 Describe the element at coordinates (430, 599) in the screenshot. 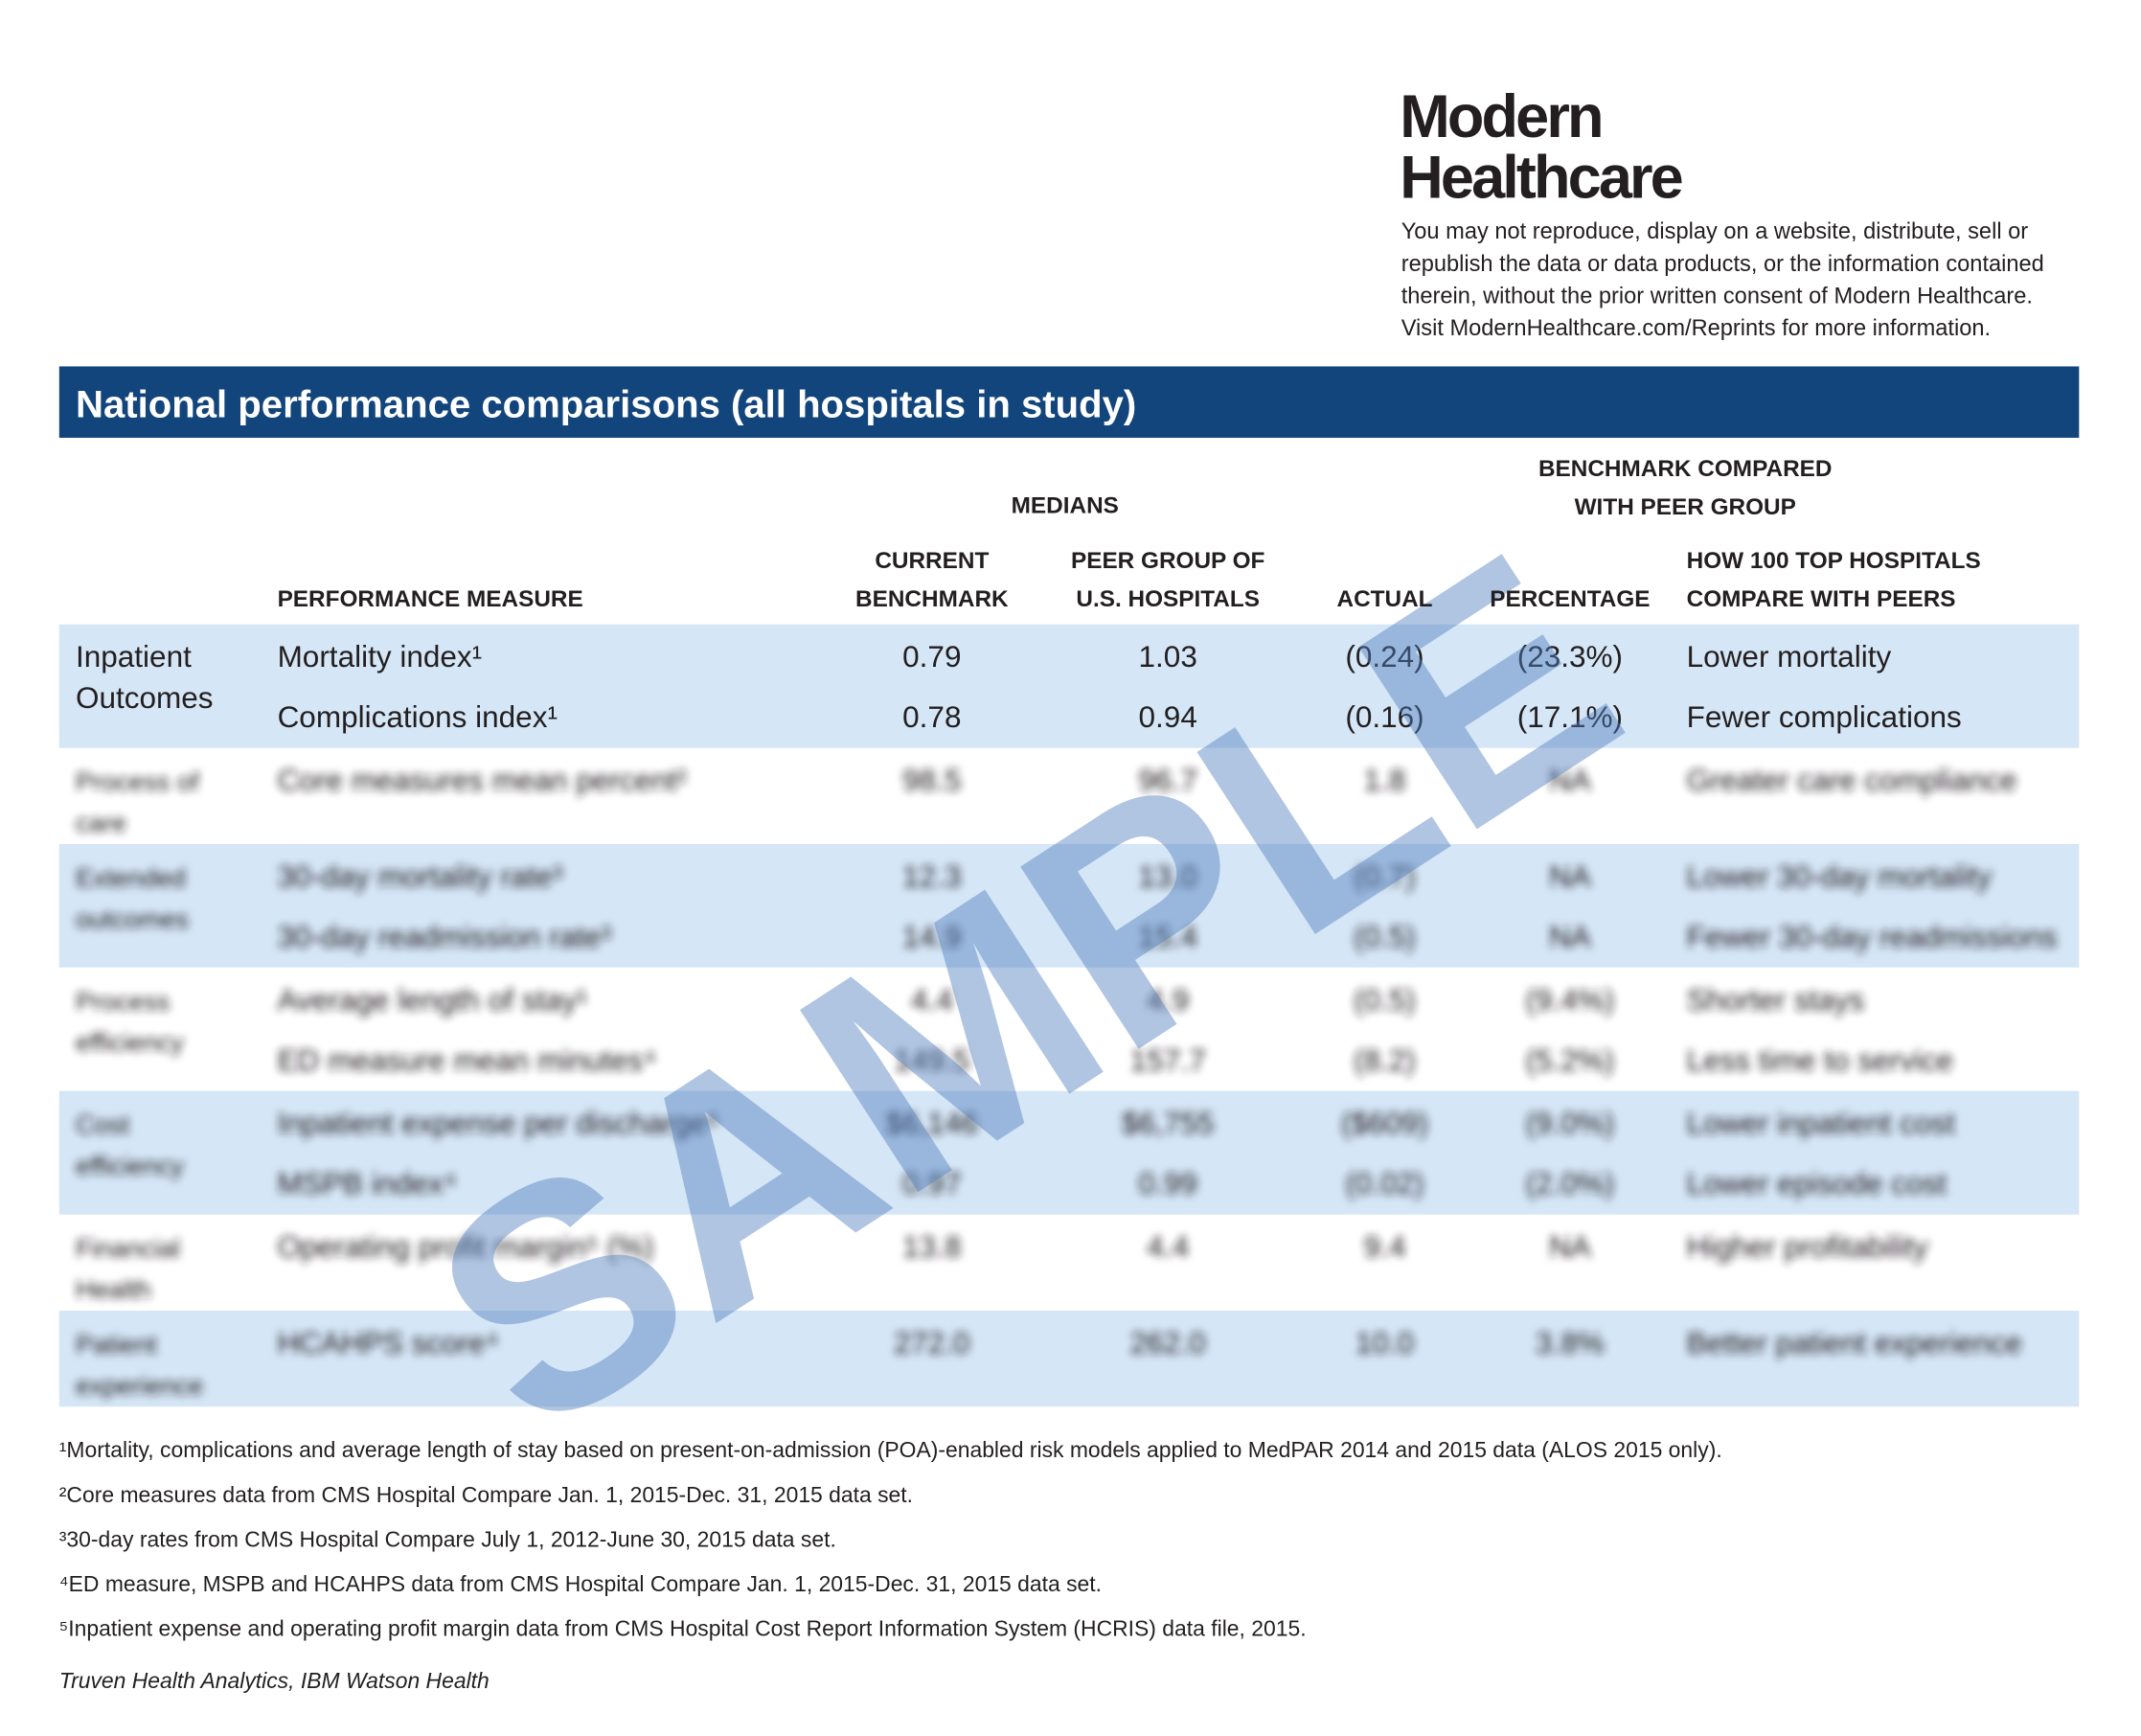

I see `column-header: PERFORMANCE MEASURE` at that location.